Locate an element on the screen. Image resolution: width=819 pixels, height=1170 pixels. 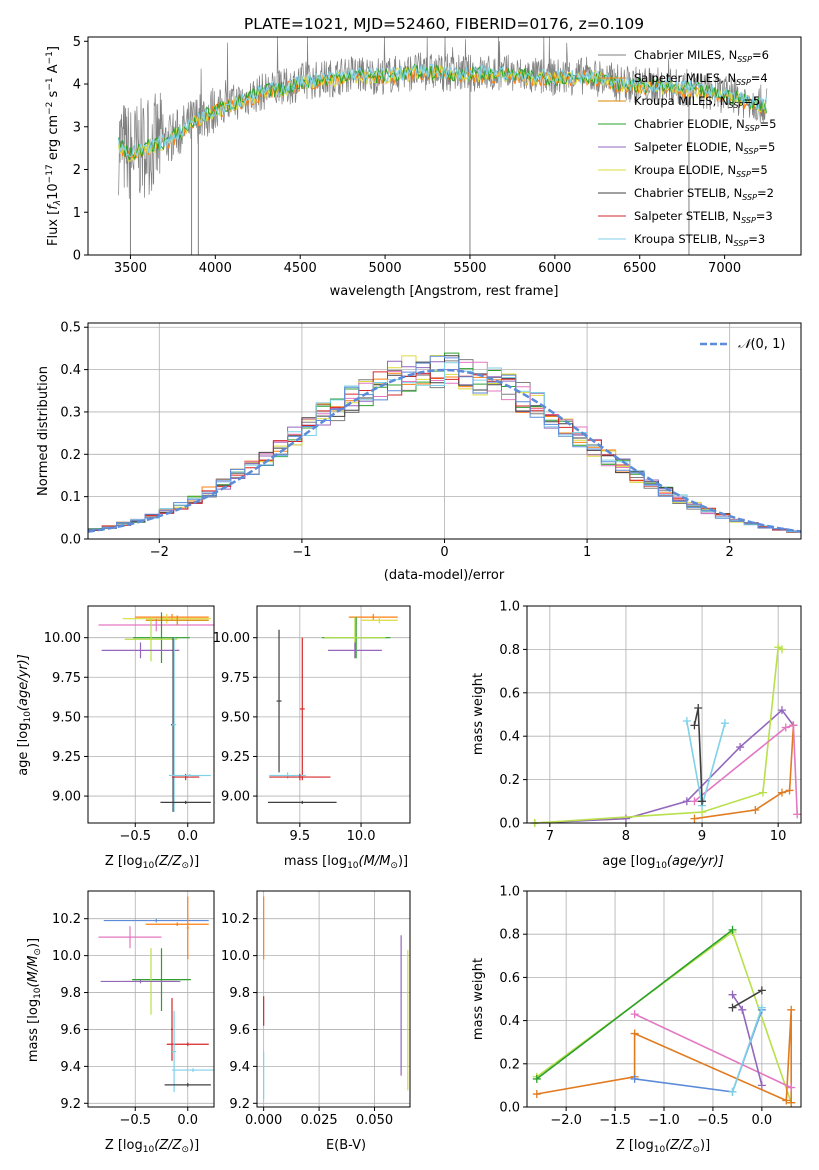
weight-age-x-tick-label: 9 is located at coordinates (702, 836).